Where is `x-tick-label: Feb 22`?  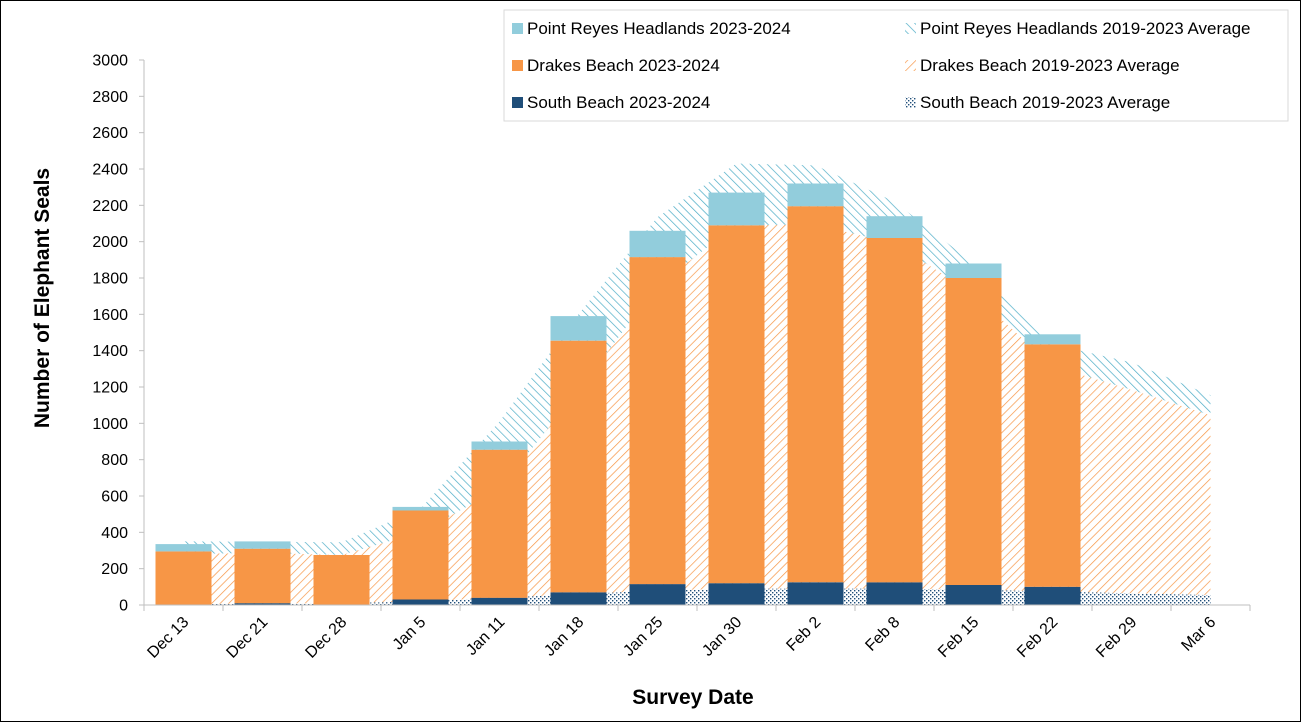 x-tick-label: Feb 22 is located at coordinates (1037, 637).